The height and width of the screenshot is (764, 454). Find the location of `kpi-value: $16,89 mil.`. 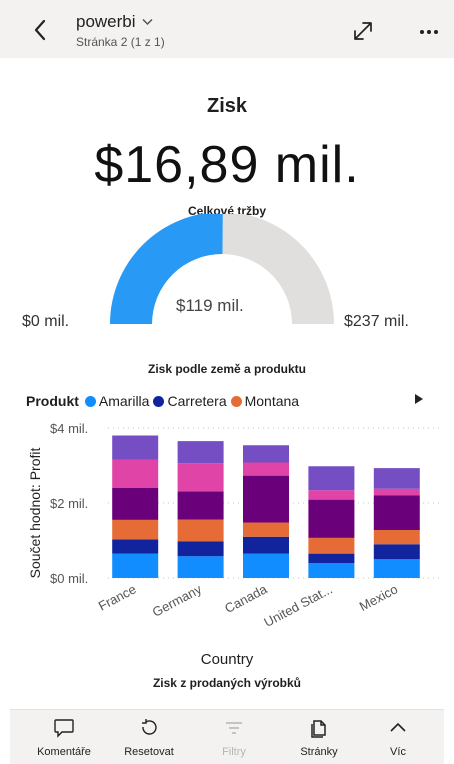

kpi-value: $16,89 mil. is located at coordinates (227, 165).